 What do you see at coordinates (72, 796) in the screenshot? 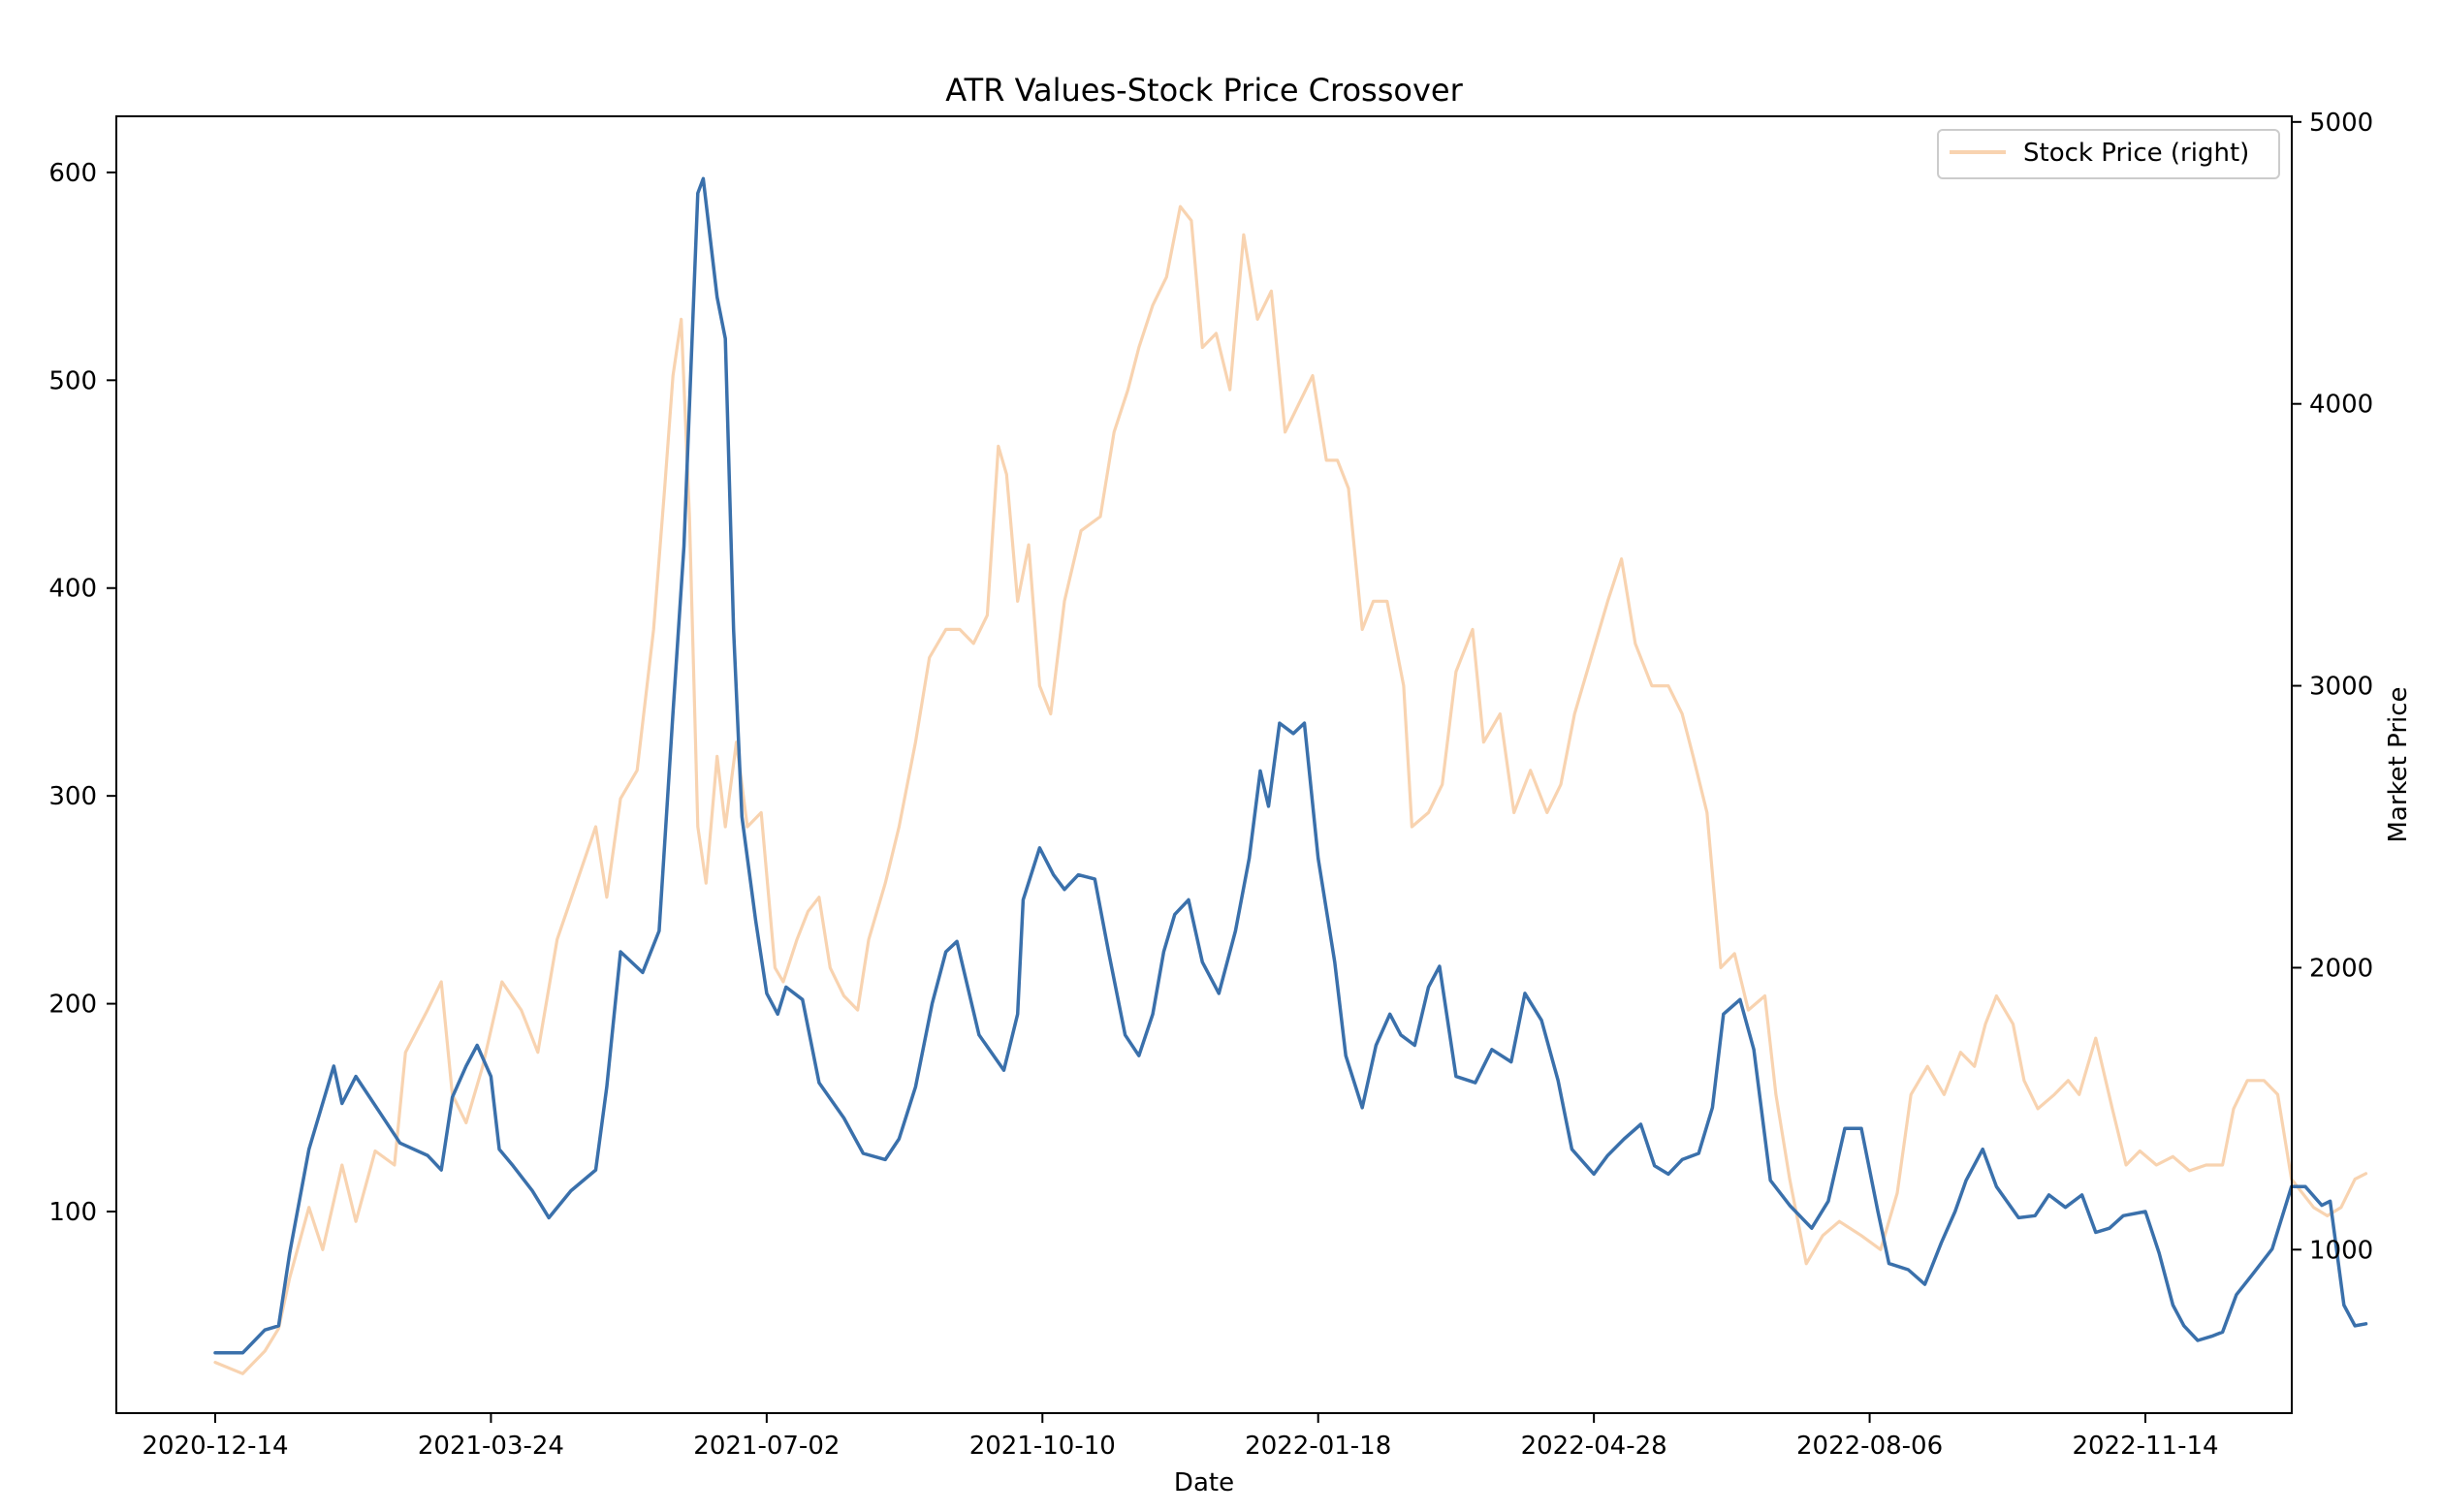
I see `y-tick-label: 300` at bounding box center [72, 796].